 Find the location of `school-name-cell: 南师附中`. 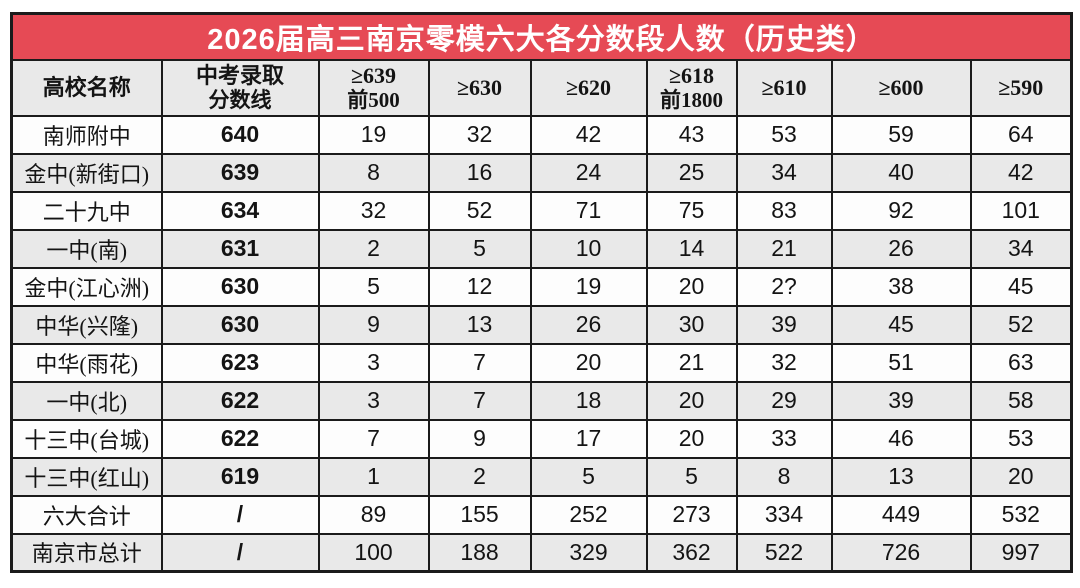

school-name-cell: 南师附中 is located at coordinates (86, 134).